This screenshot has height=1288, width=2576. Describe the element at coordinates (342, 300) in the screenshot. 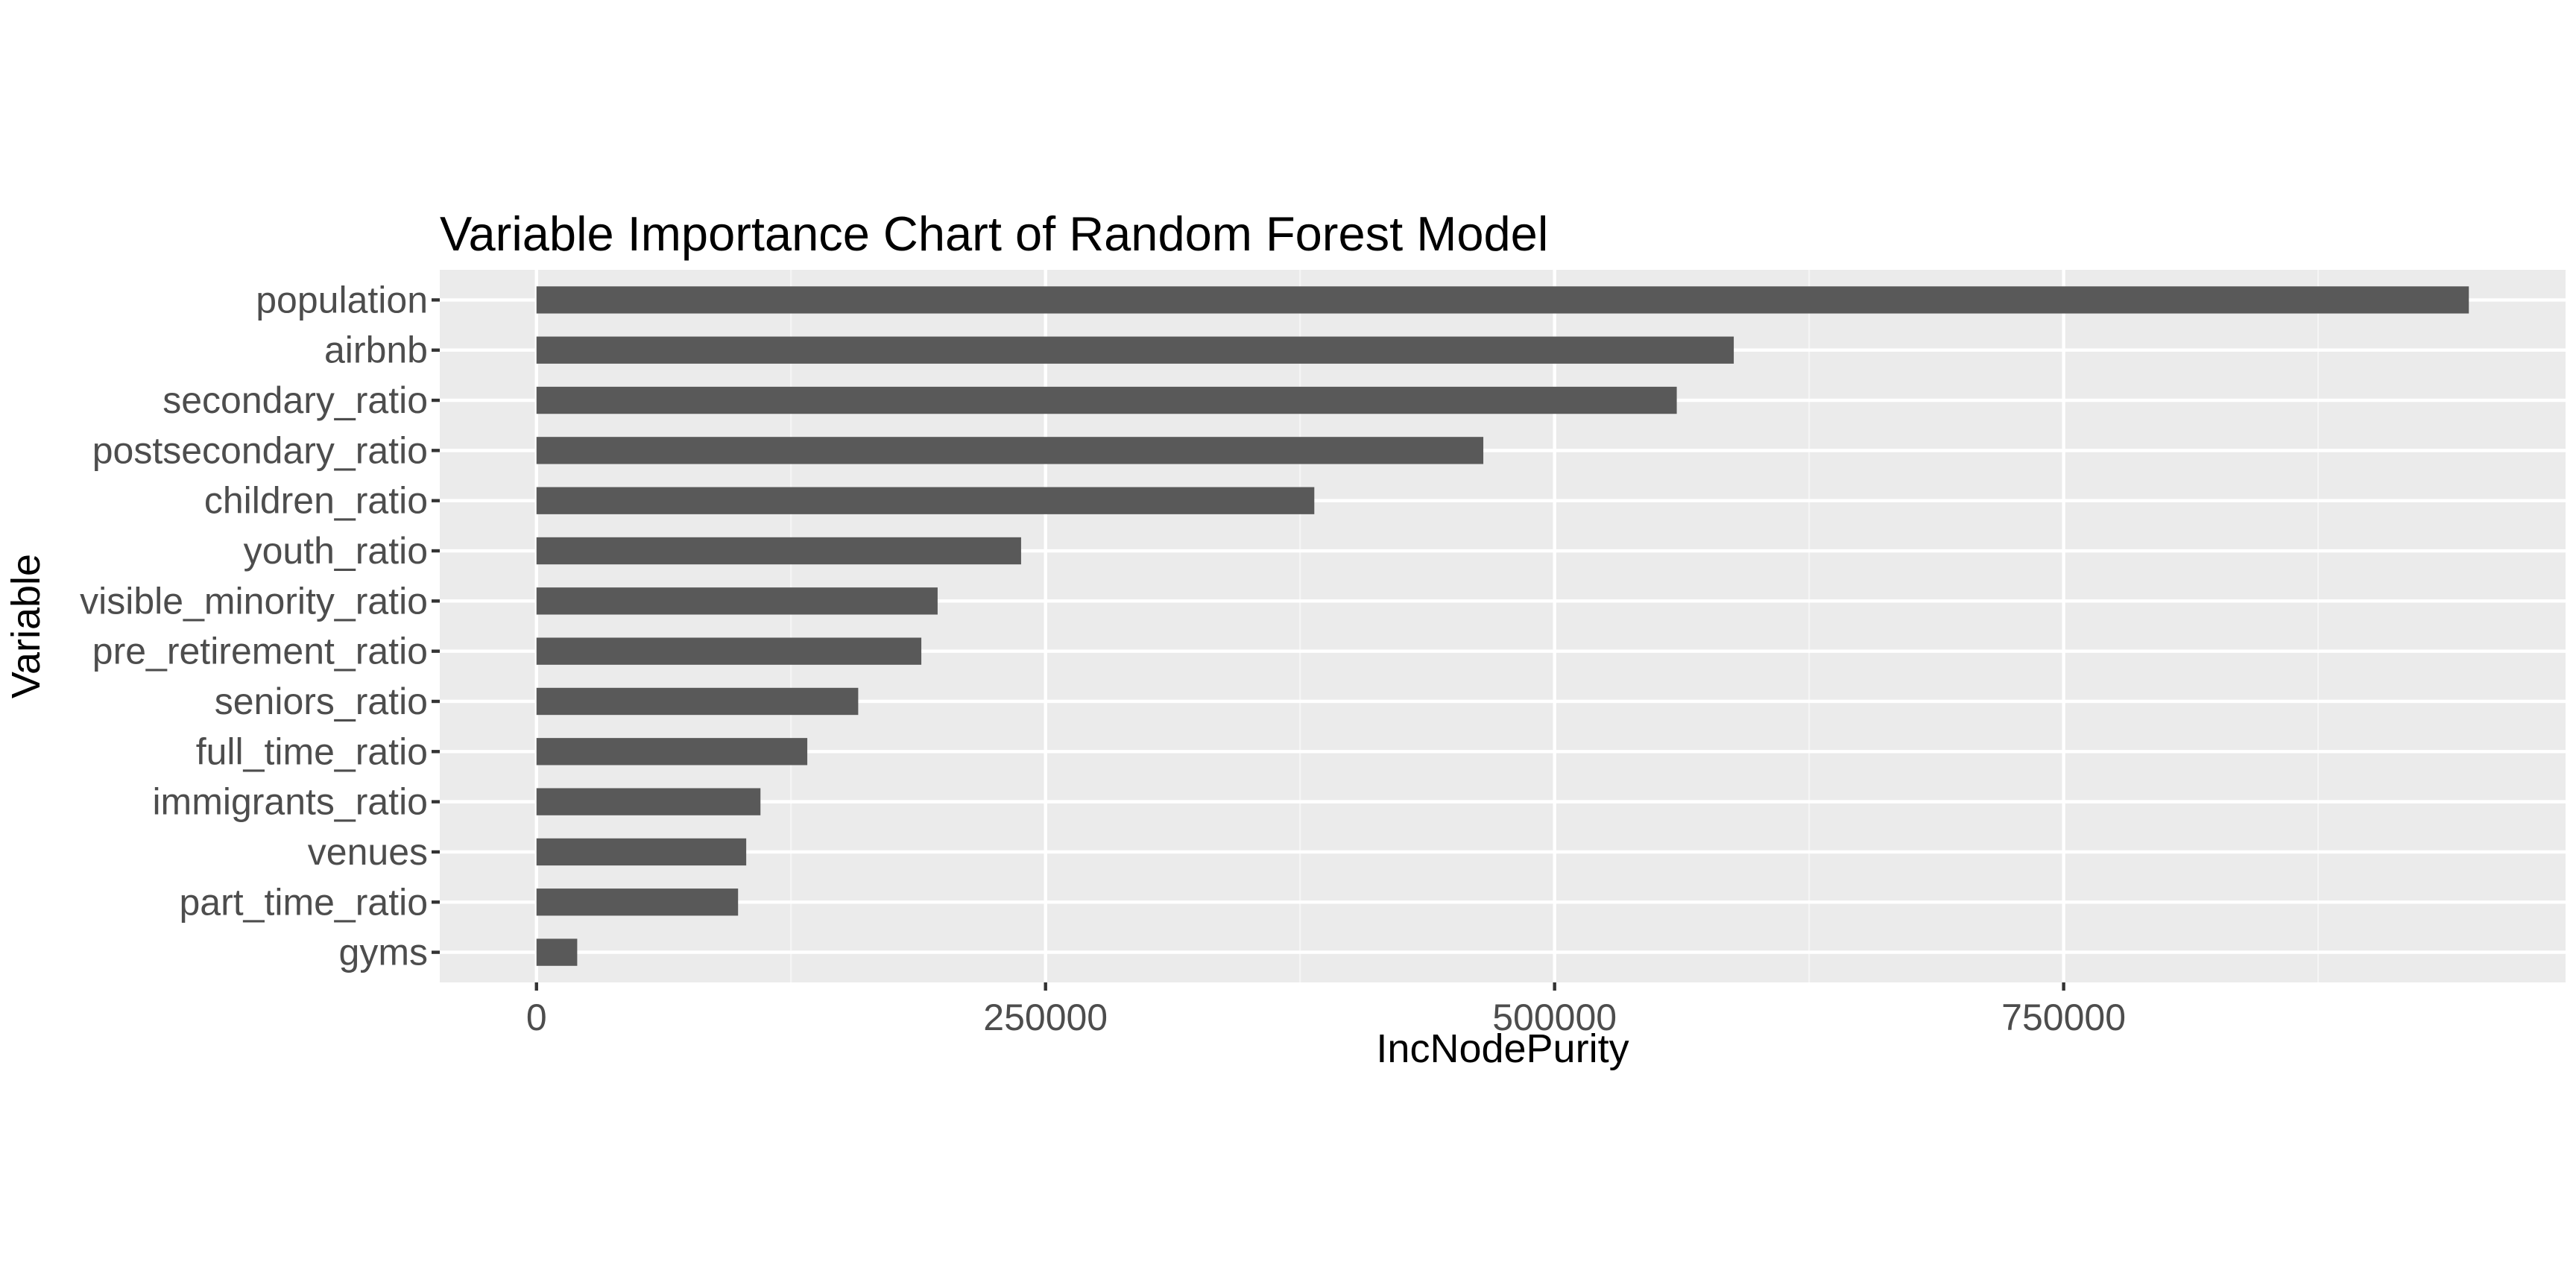

I see `y-tick-label: population` at that location.